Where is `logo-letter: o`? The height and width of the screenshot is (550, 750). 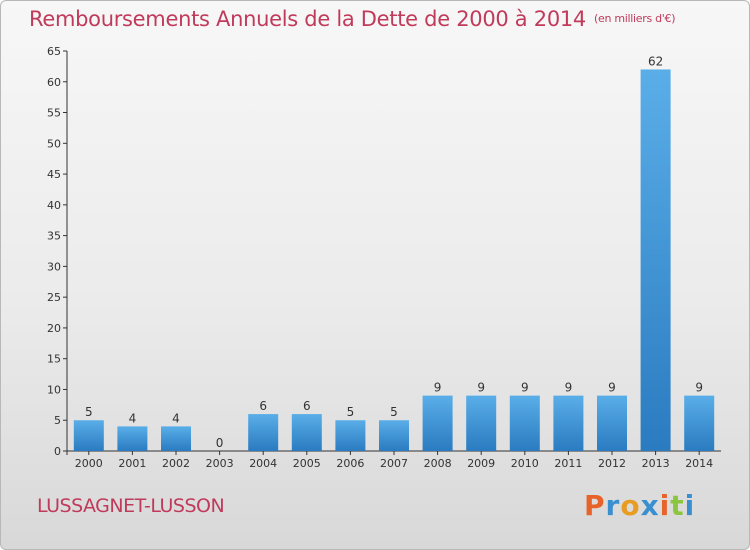
logo-letter: o is located at coordinates (630, 505).